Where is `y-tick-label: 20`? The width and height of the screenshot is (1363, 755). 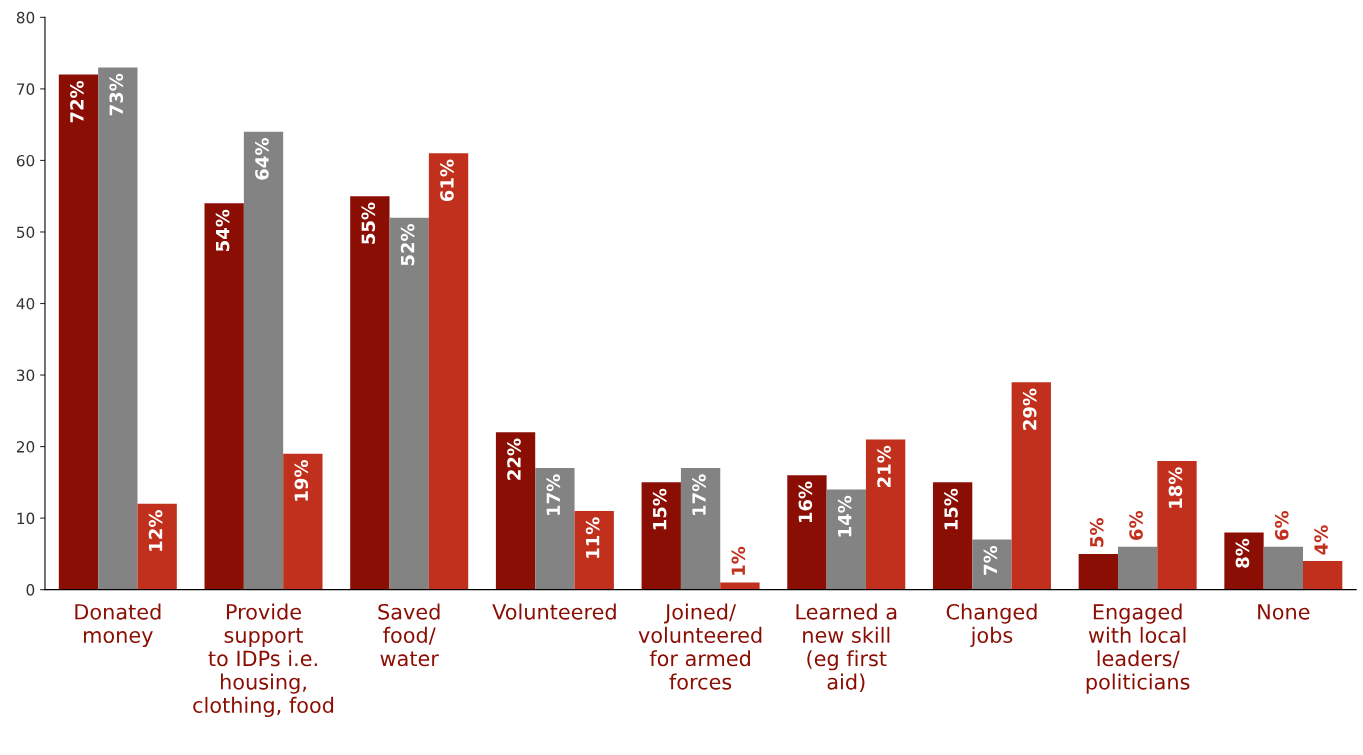
y-tick-label: 20 is located at coordinates (25, 447).